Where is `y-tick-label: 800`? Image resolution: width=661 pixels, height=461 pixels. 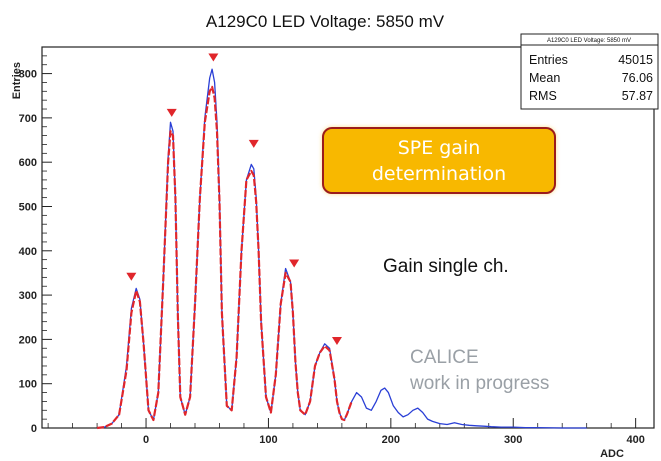 y-tick-label: 800 is located at coordinates (28, 75).